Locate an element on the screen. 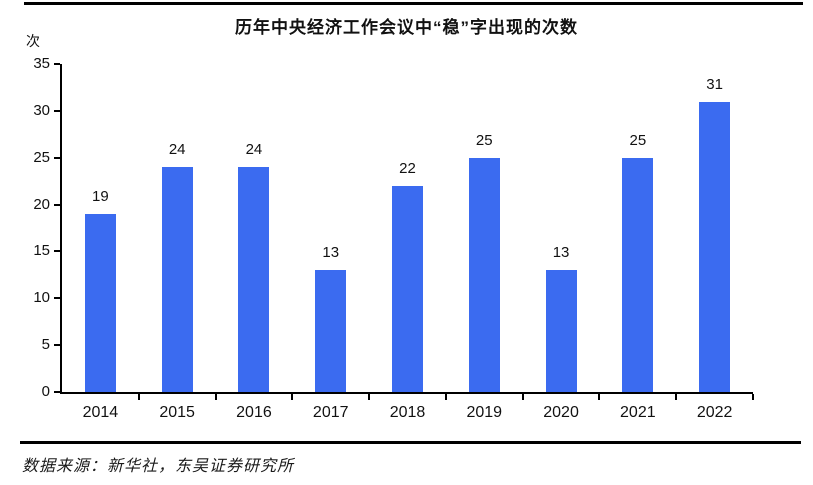 Image resolution: width=813 pixels, height=485 pixels. x-axis-tick-label: 2016 is located at coordinates (254, 412).